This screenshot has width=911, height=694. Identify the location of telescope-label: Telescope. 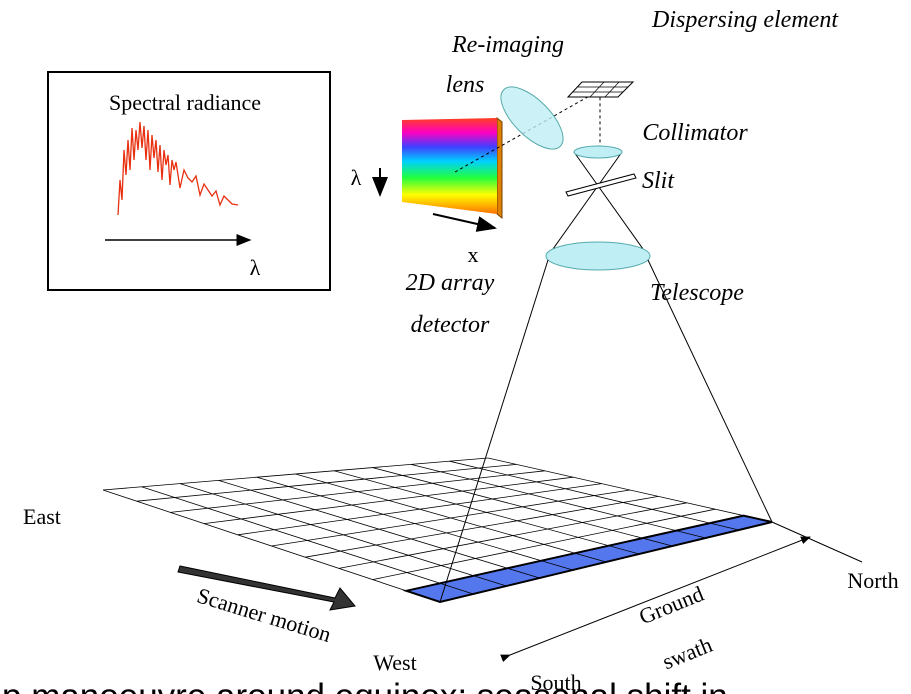
(697, 293).